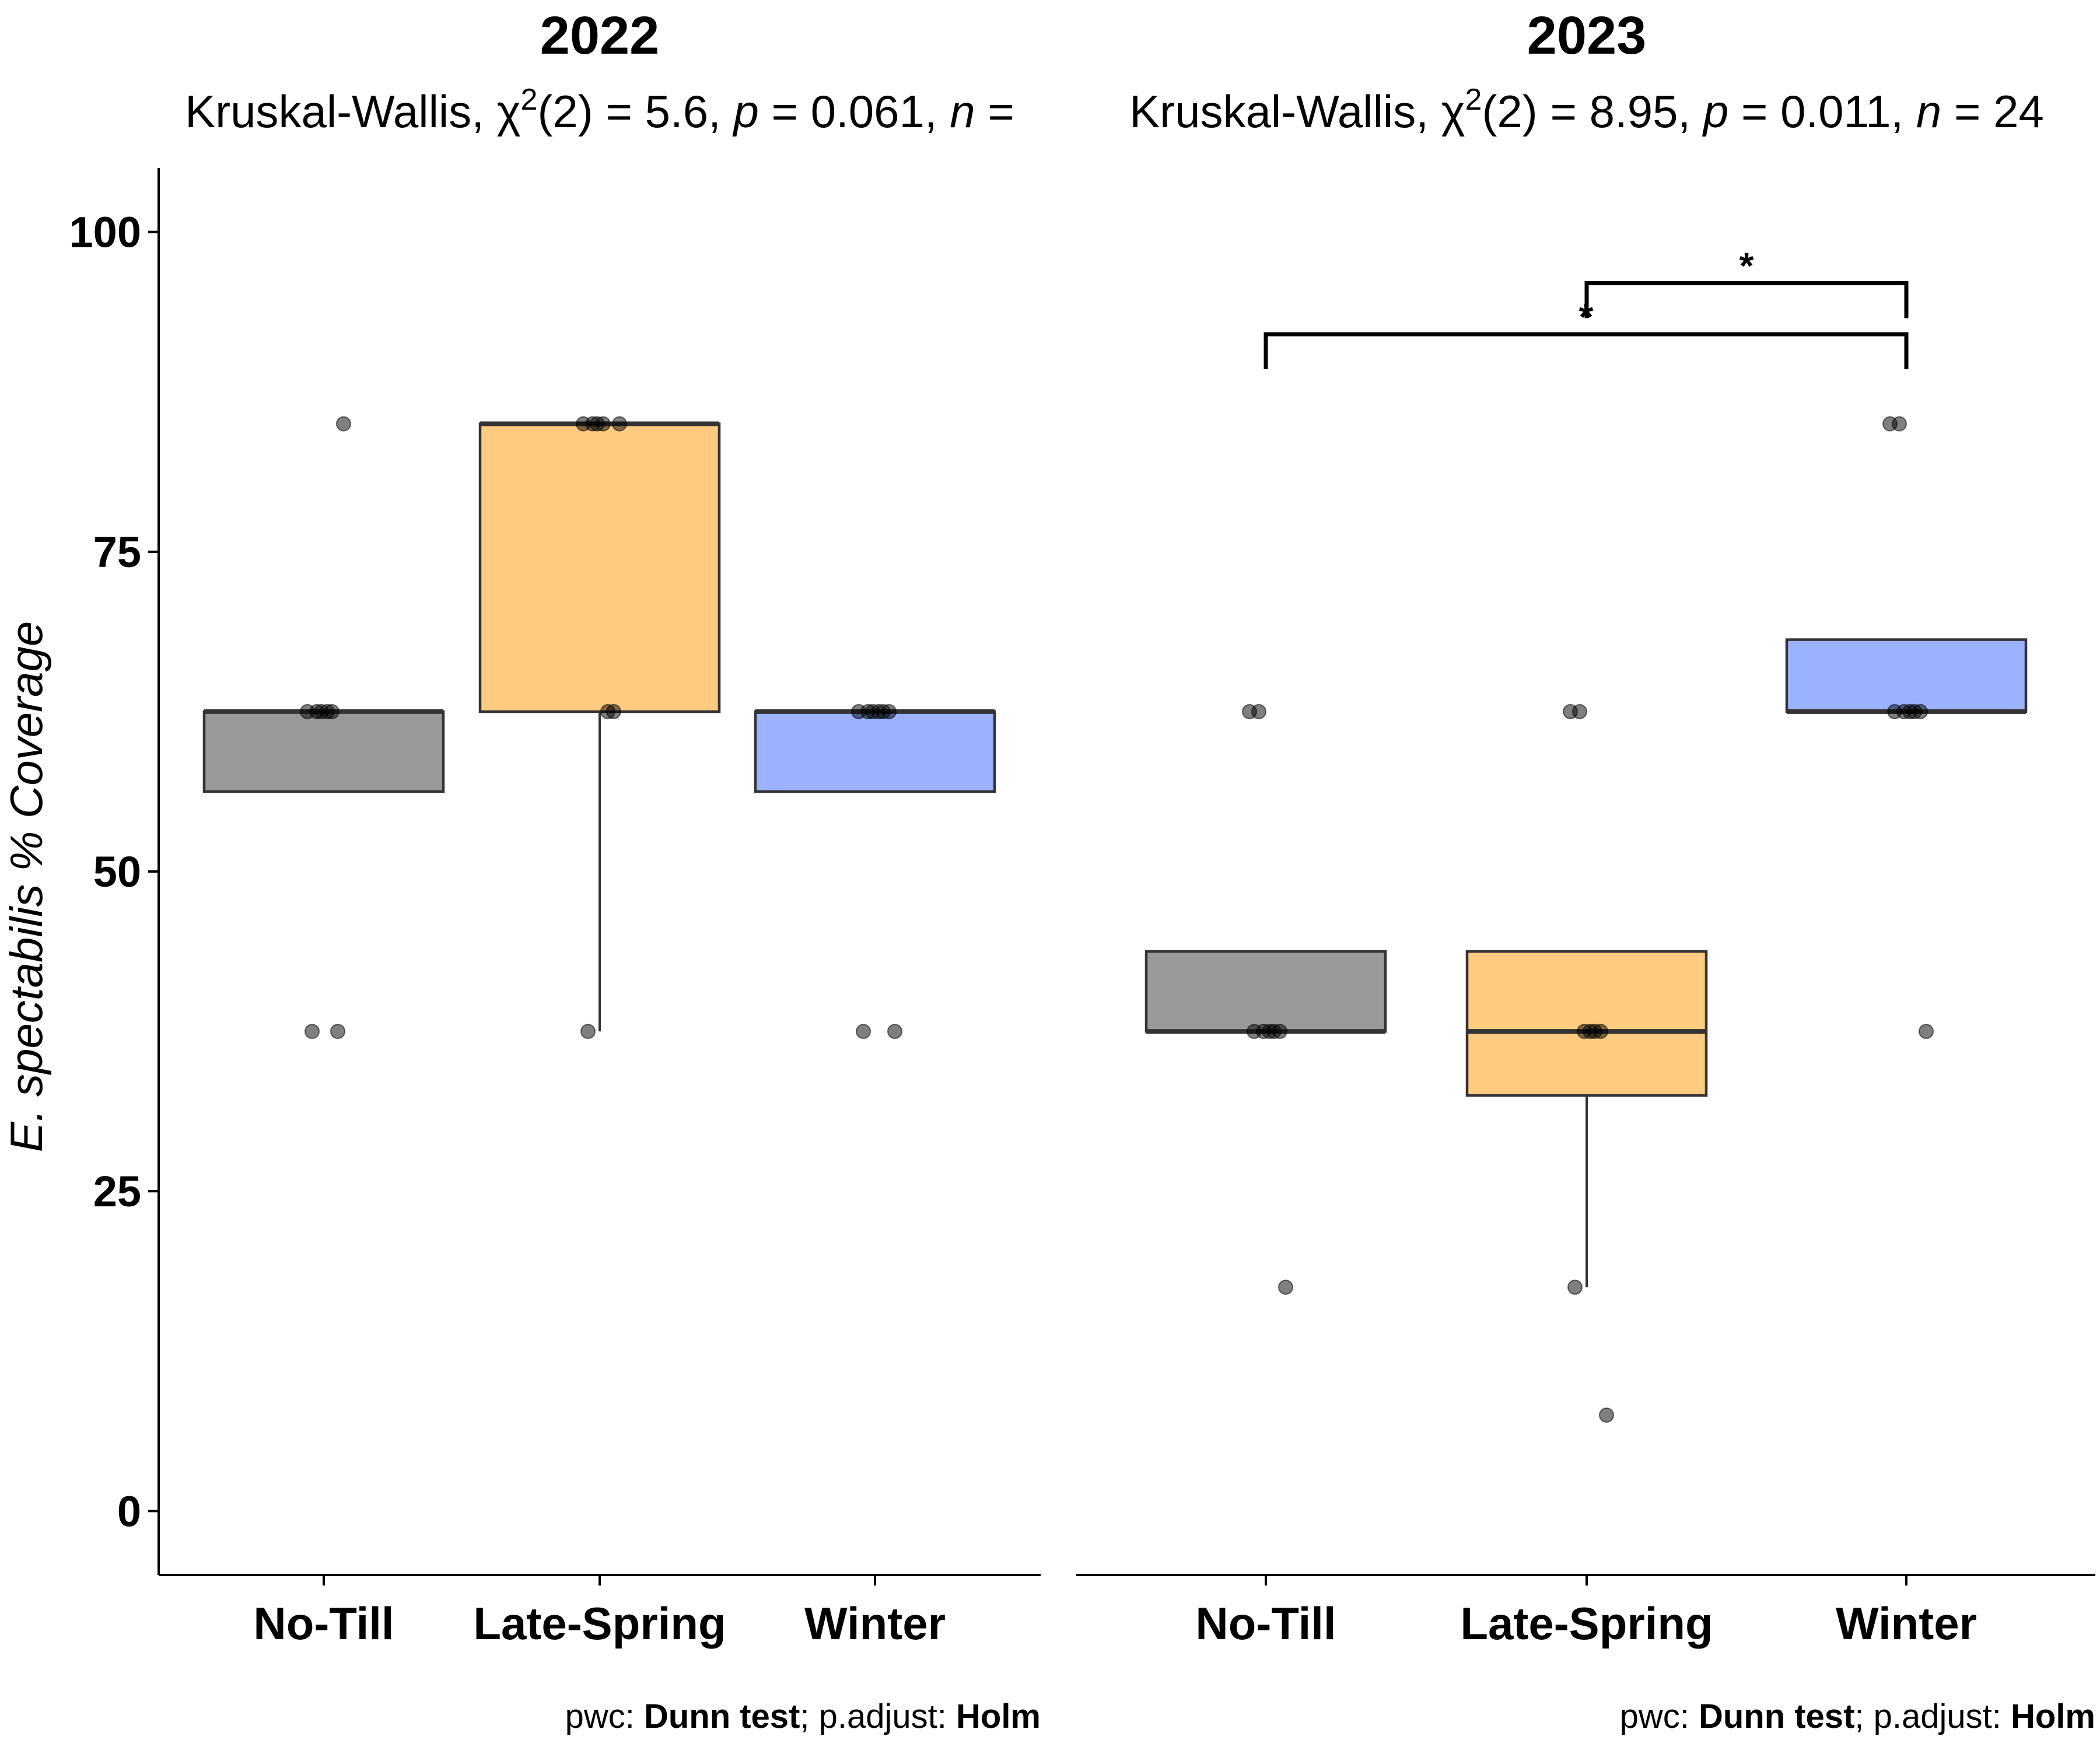 The width and height of the screenshot is (2100, 1750). What do you see at coordinates (1587, 35) in the screenshot?
I see `panel-title: 2023` at bounding box center [1587, 35].